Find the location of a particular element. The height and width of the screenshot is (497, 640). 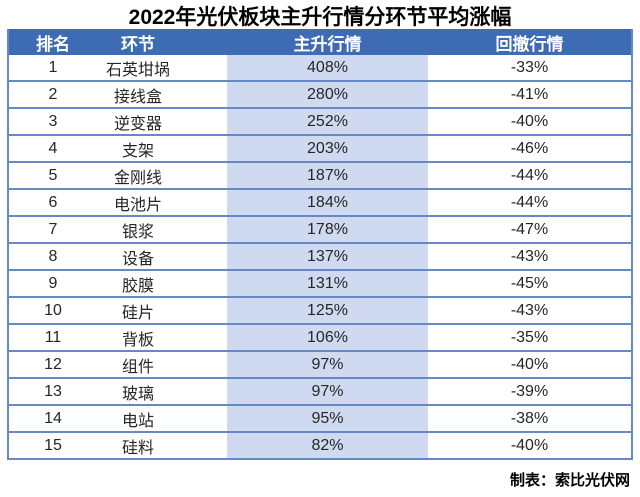

segment-cell: 电站 is located at coordinates (137, 421).